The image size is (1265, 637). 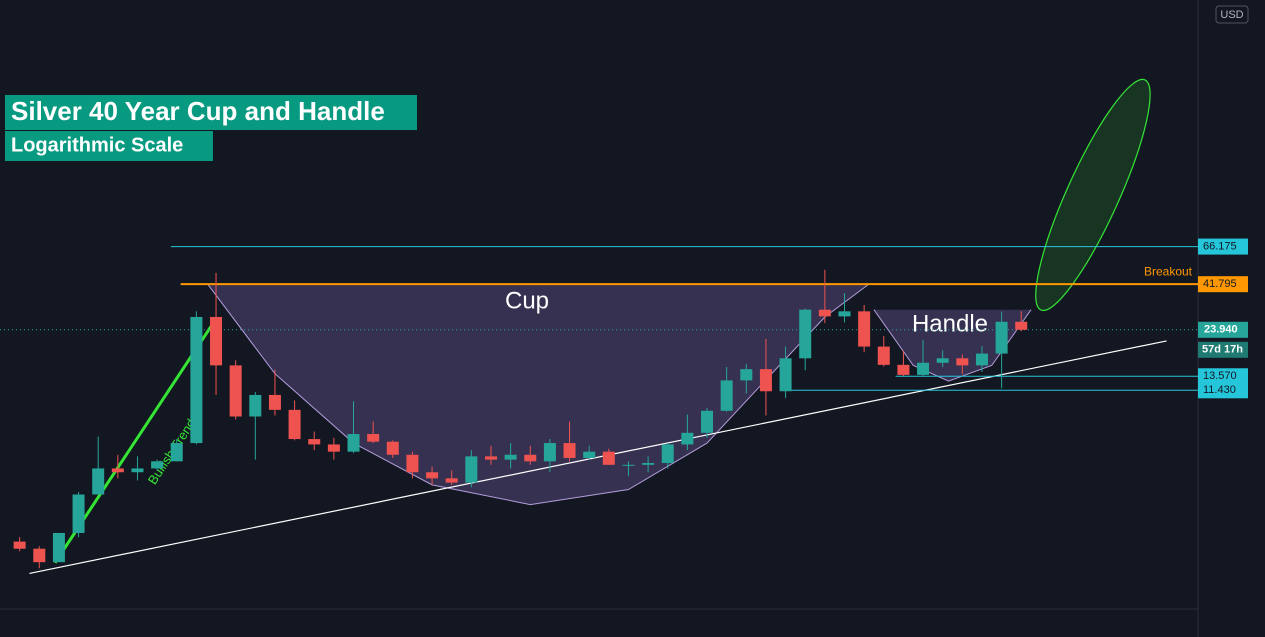 What do you see at coordinates (1093, 195) in the screenshot?
I see `target-ellipse` at bounding box center [1093, 195].